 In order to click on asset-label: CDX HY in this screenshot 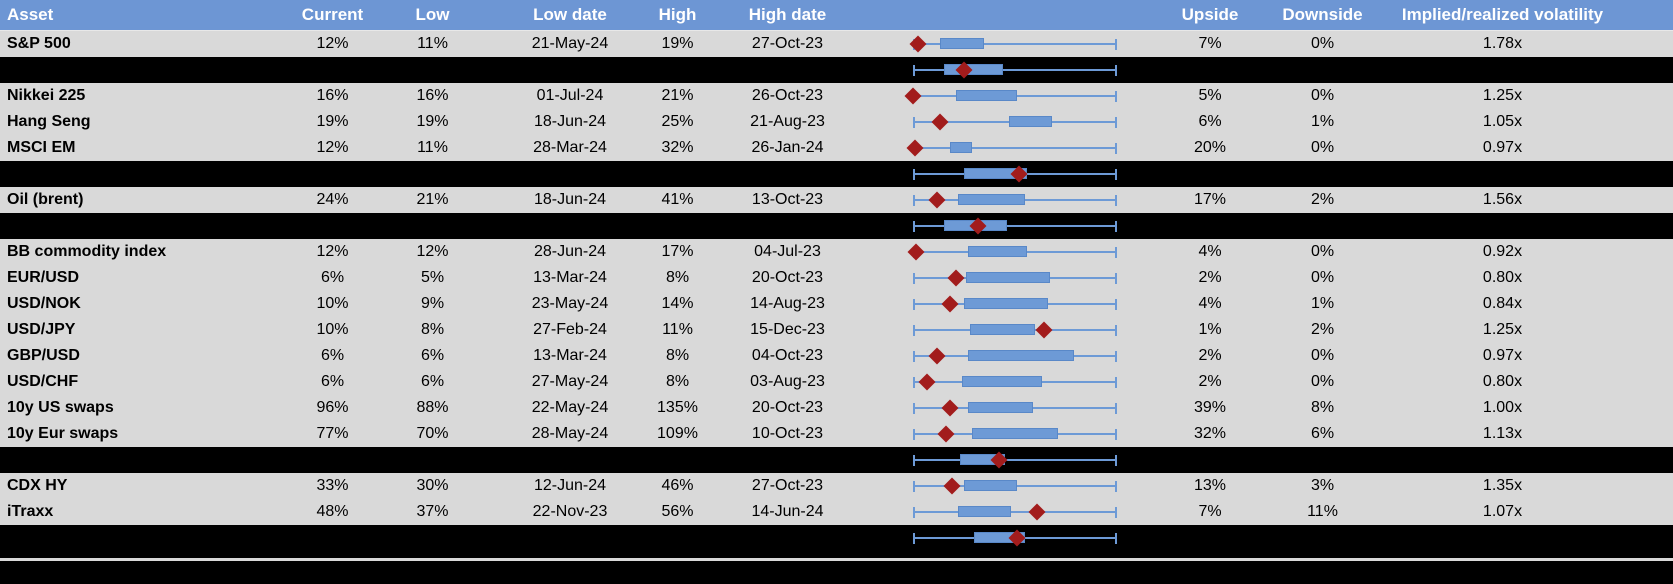, I will do `click(37, 485)`.